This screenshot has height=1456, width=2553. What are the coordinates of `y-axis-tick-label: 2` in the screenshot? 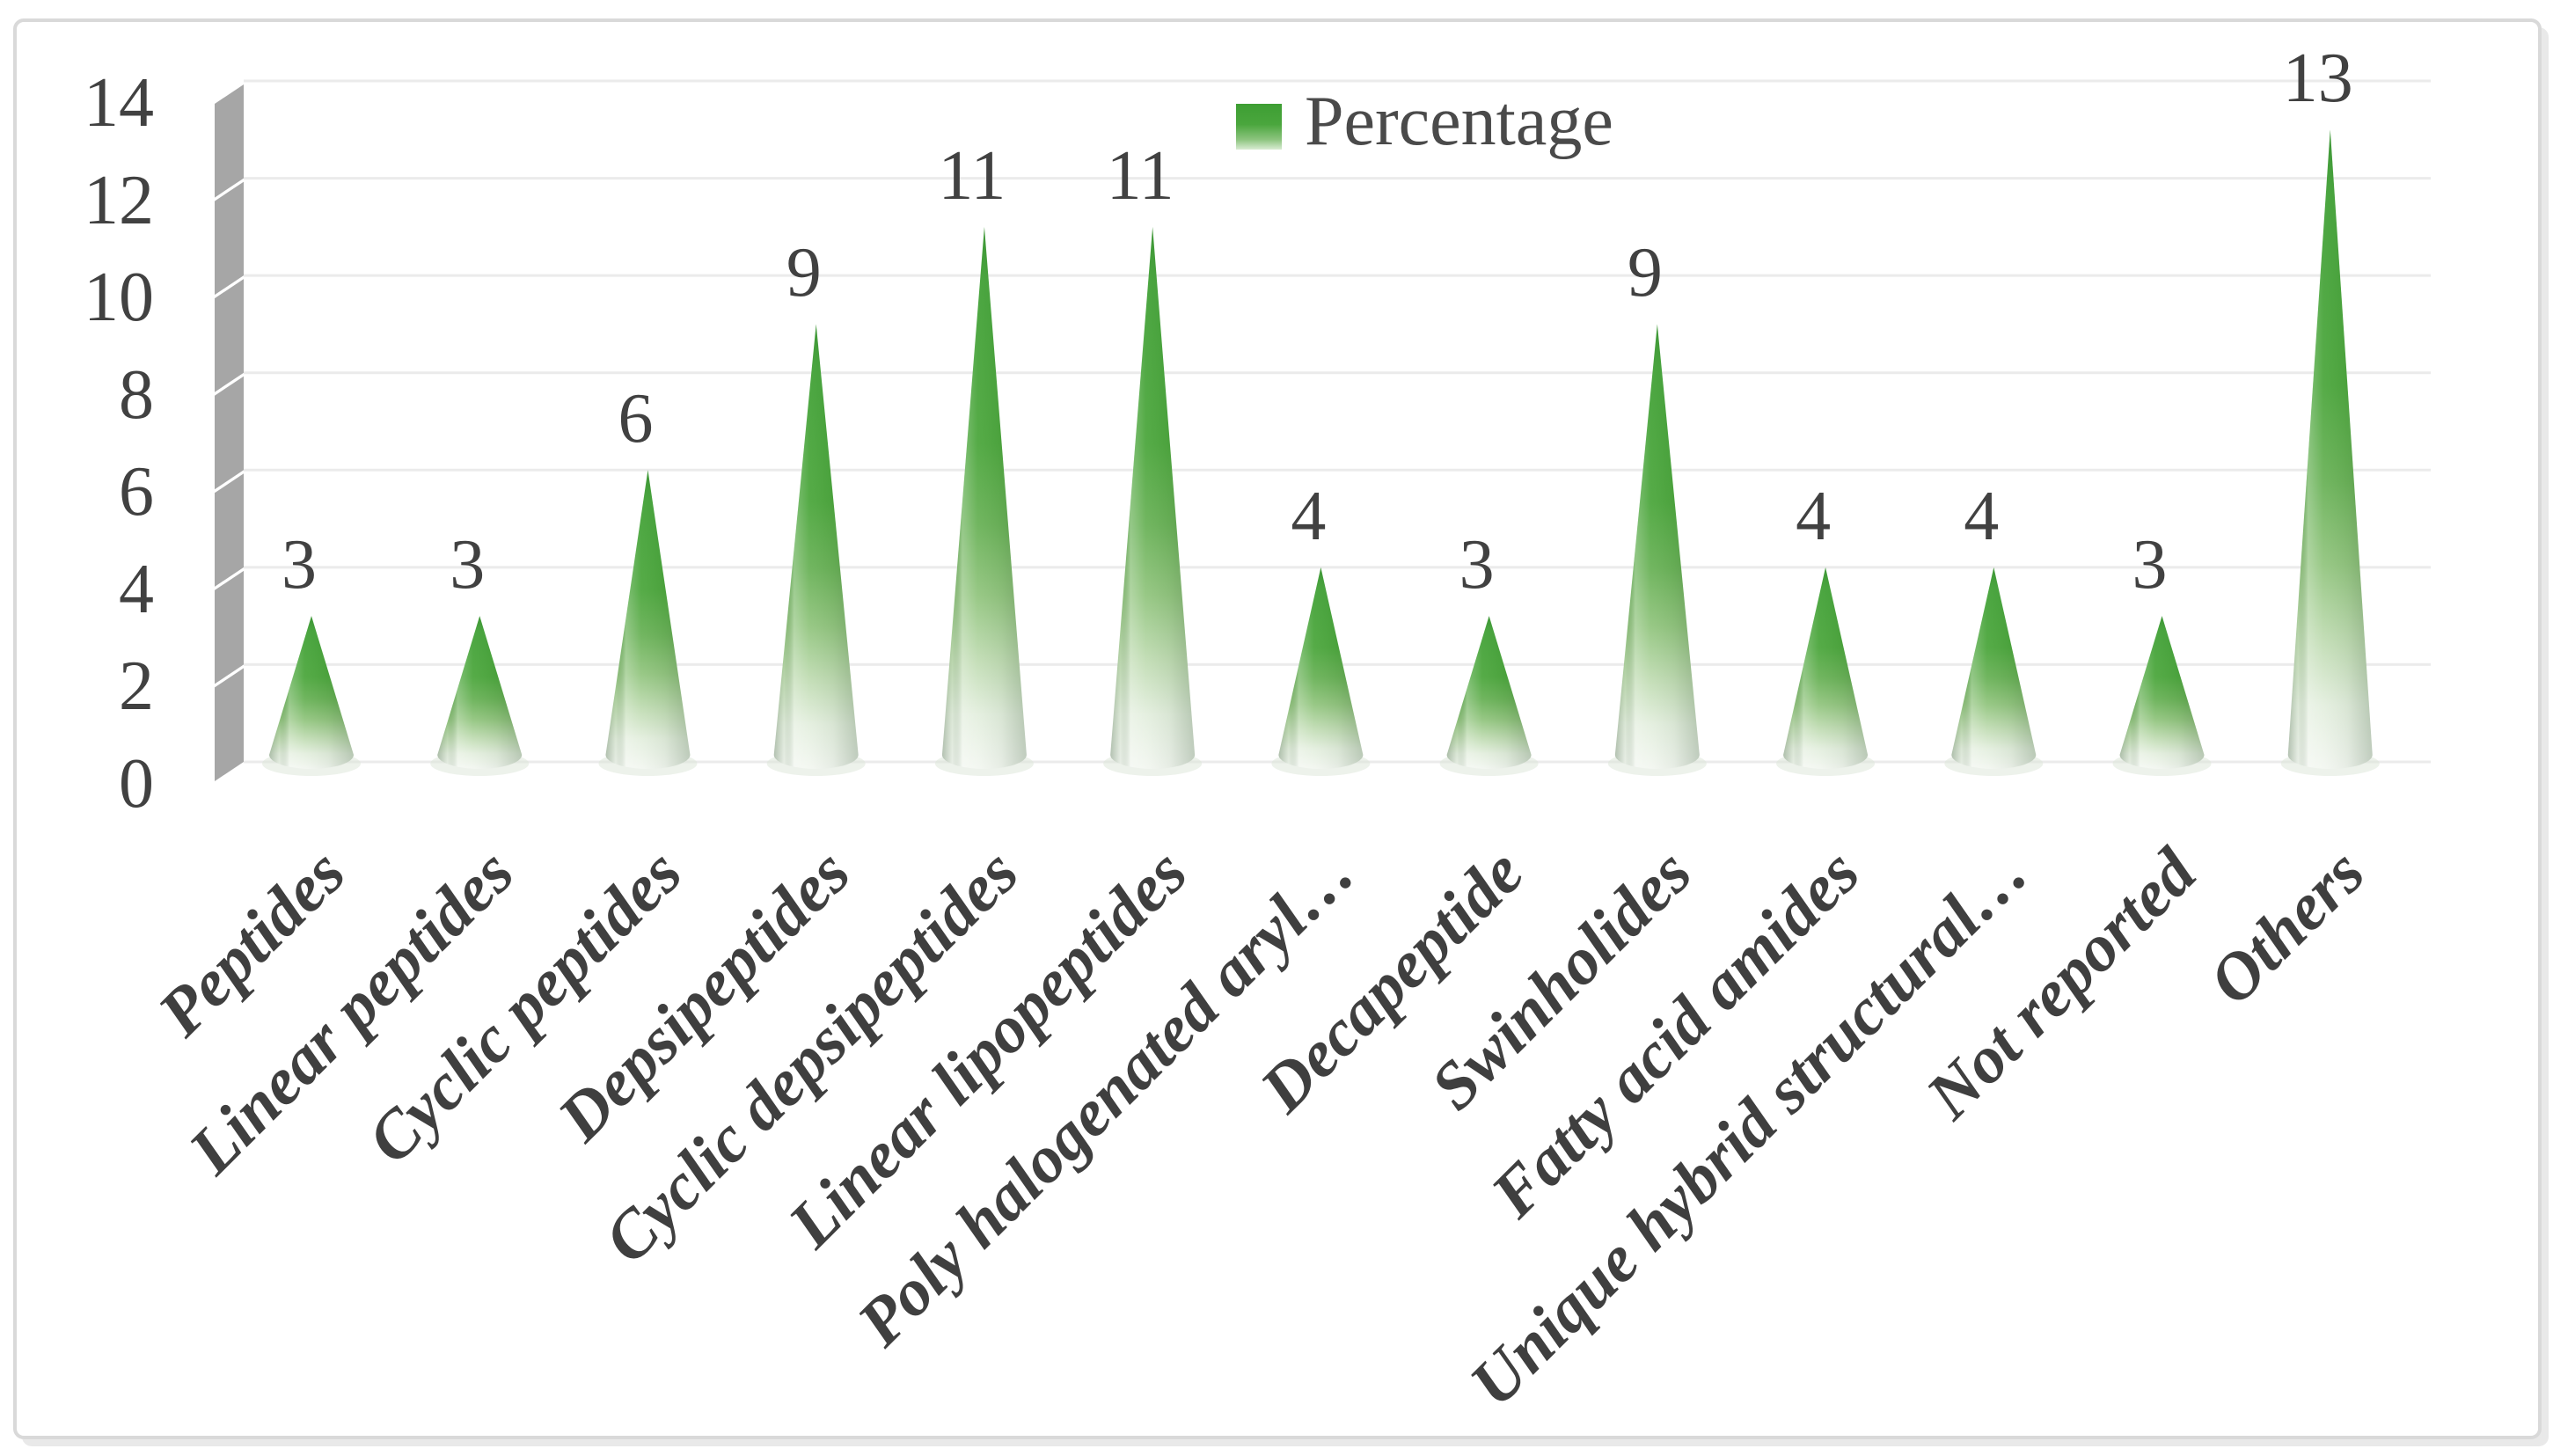 It's located at (136, 687).